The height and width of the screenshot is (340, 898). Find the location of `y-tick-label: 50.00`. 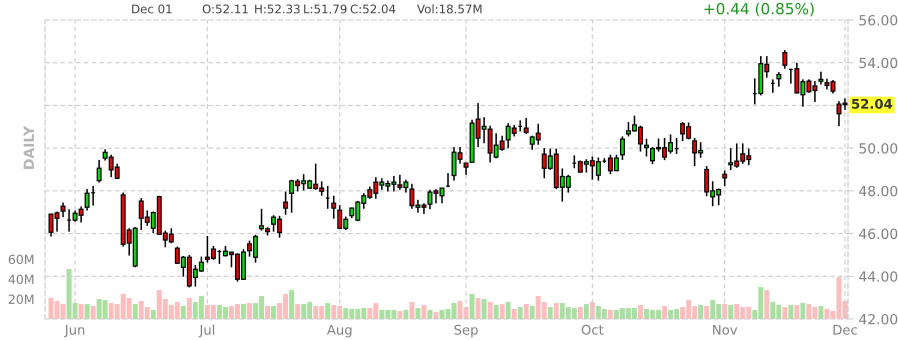

y-tick-label: 50.00 is located at coordinates (878, 148).